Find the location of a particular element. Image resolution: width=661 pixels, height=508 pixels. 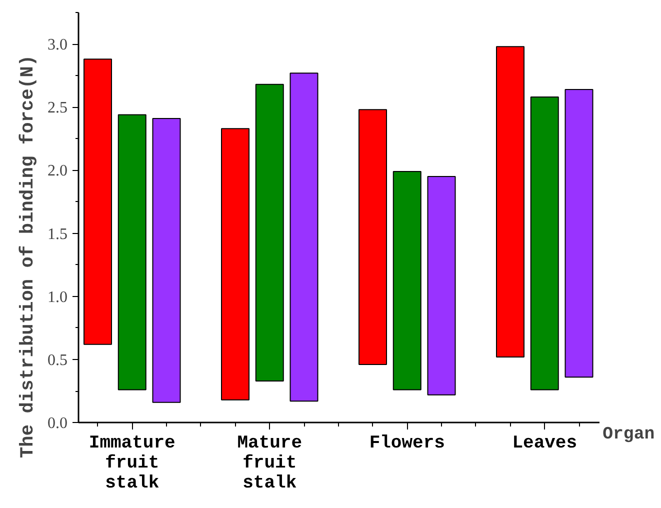

y-tick-label: 0.0 is located at coordinates (58, 423).